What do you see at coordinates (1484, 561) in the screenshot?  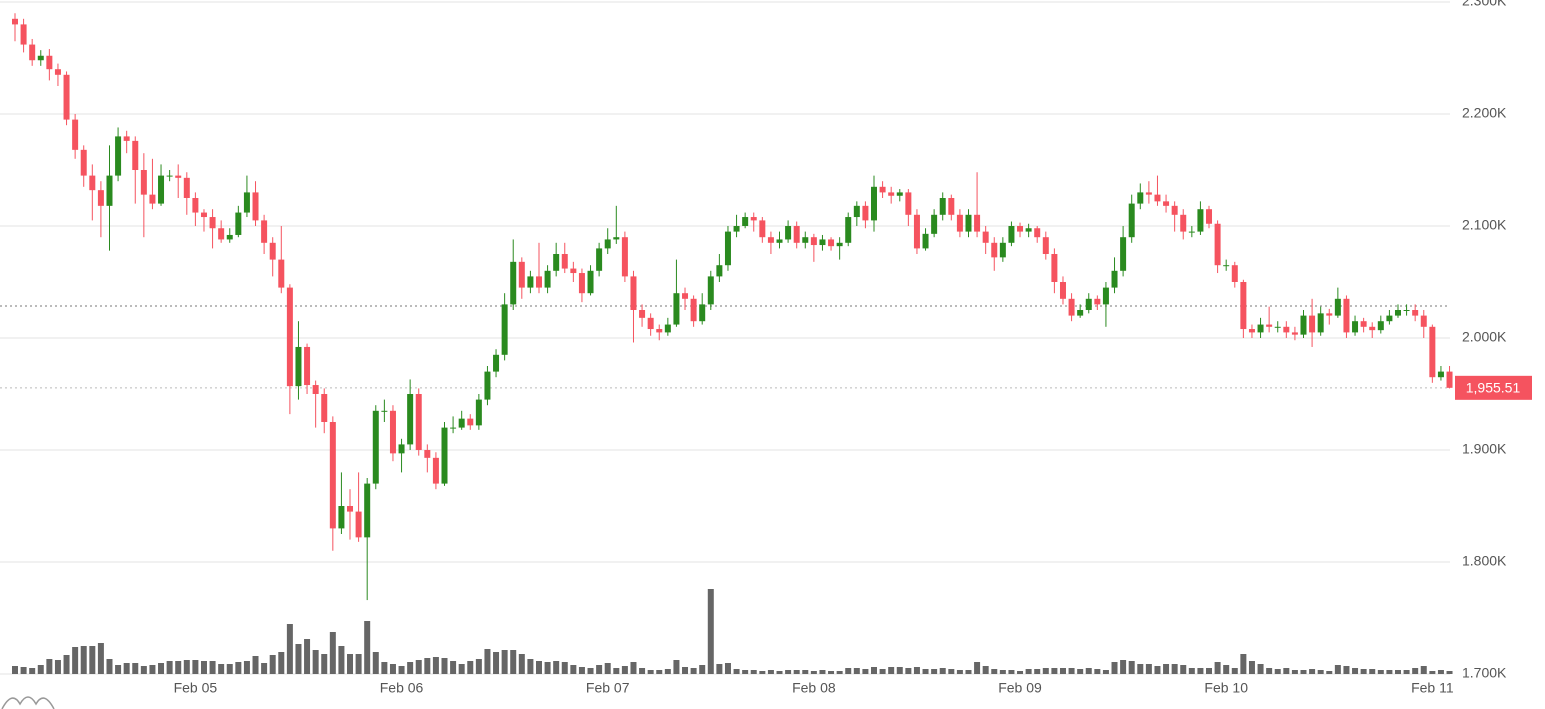 I see `y-tick-label: 1.800K` at bounding box center [1484, 561].